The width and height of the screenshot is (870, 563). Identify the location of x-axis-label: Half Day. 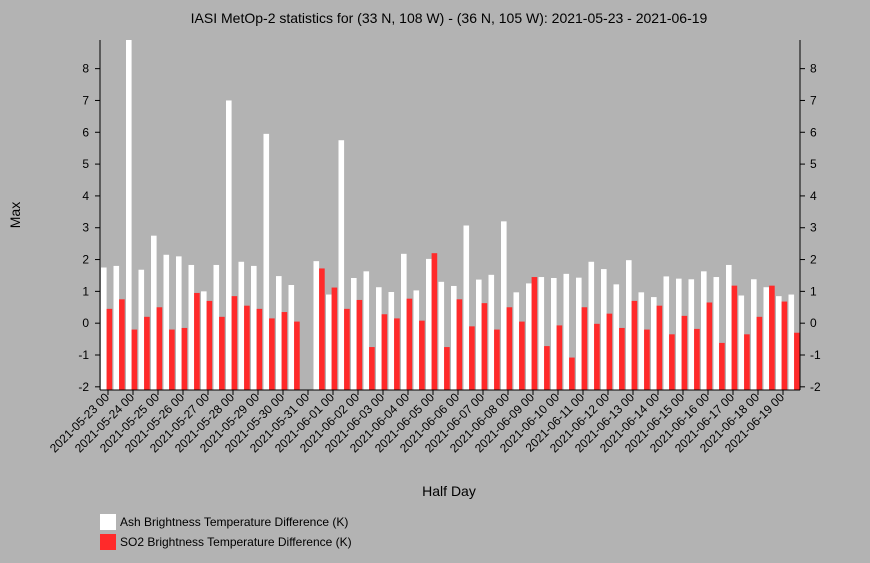
(449, 491).